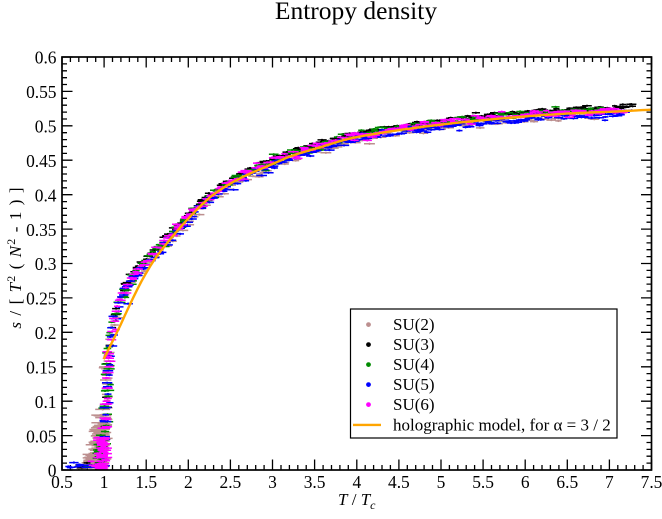 Image resolution: width=662 pixels, height=519 pixels. Describe the element at coordinates (146, 482) in the screenshot. I see `svg-text: 1.5` at that location.